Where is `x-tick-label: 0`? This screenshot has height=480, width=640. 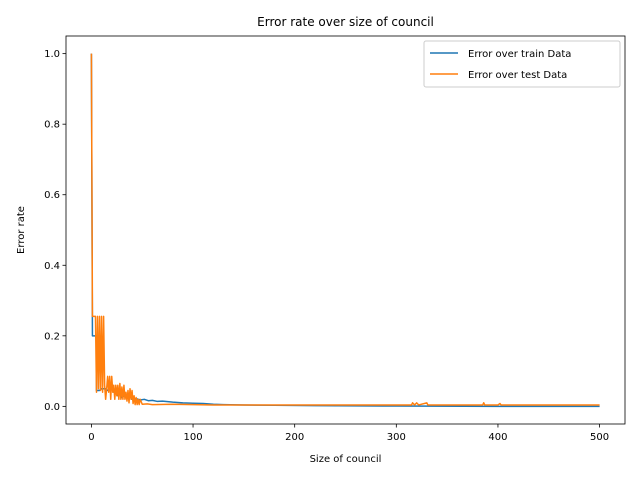 x-tick-label: 0 is located at coordinates (91, 437).